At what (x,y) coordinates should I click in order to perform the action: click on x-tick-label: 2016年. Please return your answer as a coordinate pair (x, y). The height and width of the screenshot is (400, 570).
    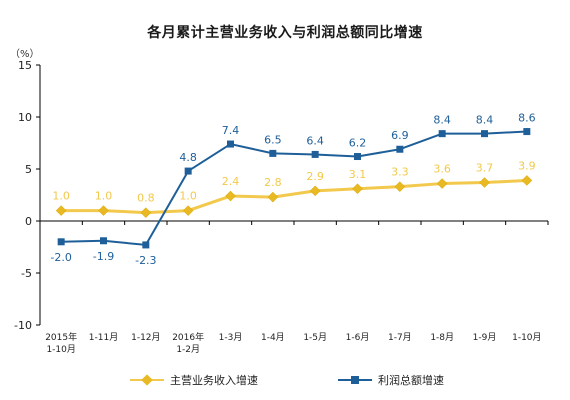
    Looking at the image, I should click on (188, 337).